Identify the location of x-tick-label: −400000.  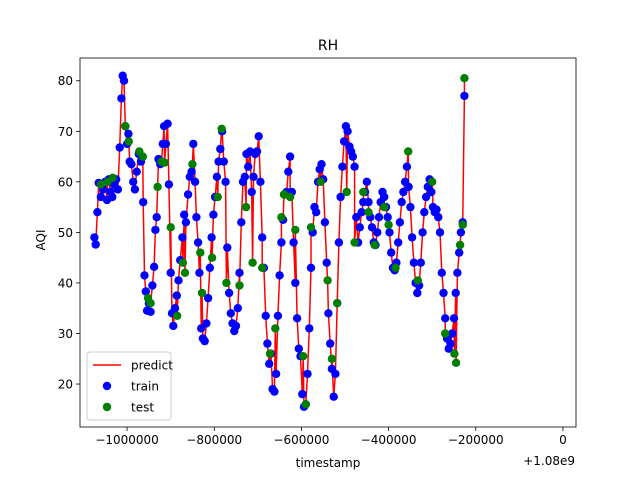
(389, 440).